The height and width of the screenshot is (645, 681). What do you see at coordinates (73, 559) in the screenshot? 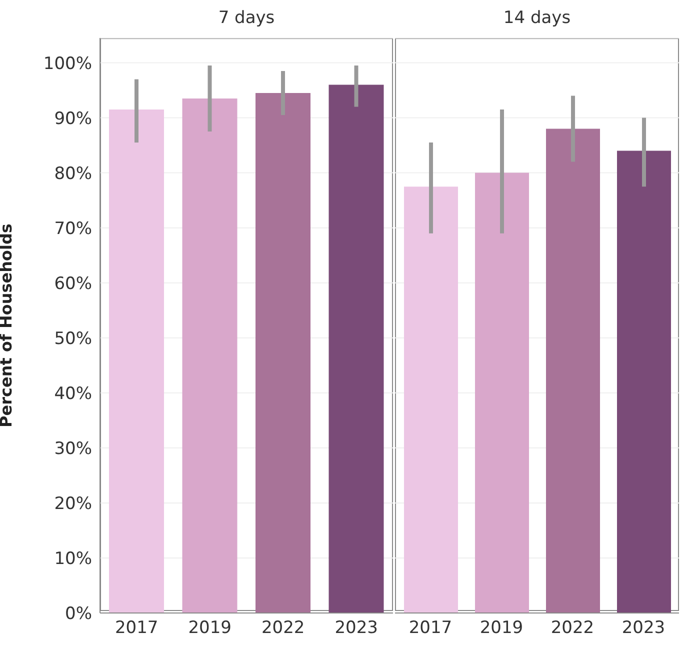
I see `y-tick-label: 10%` at bounding box center [73, 559].